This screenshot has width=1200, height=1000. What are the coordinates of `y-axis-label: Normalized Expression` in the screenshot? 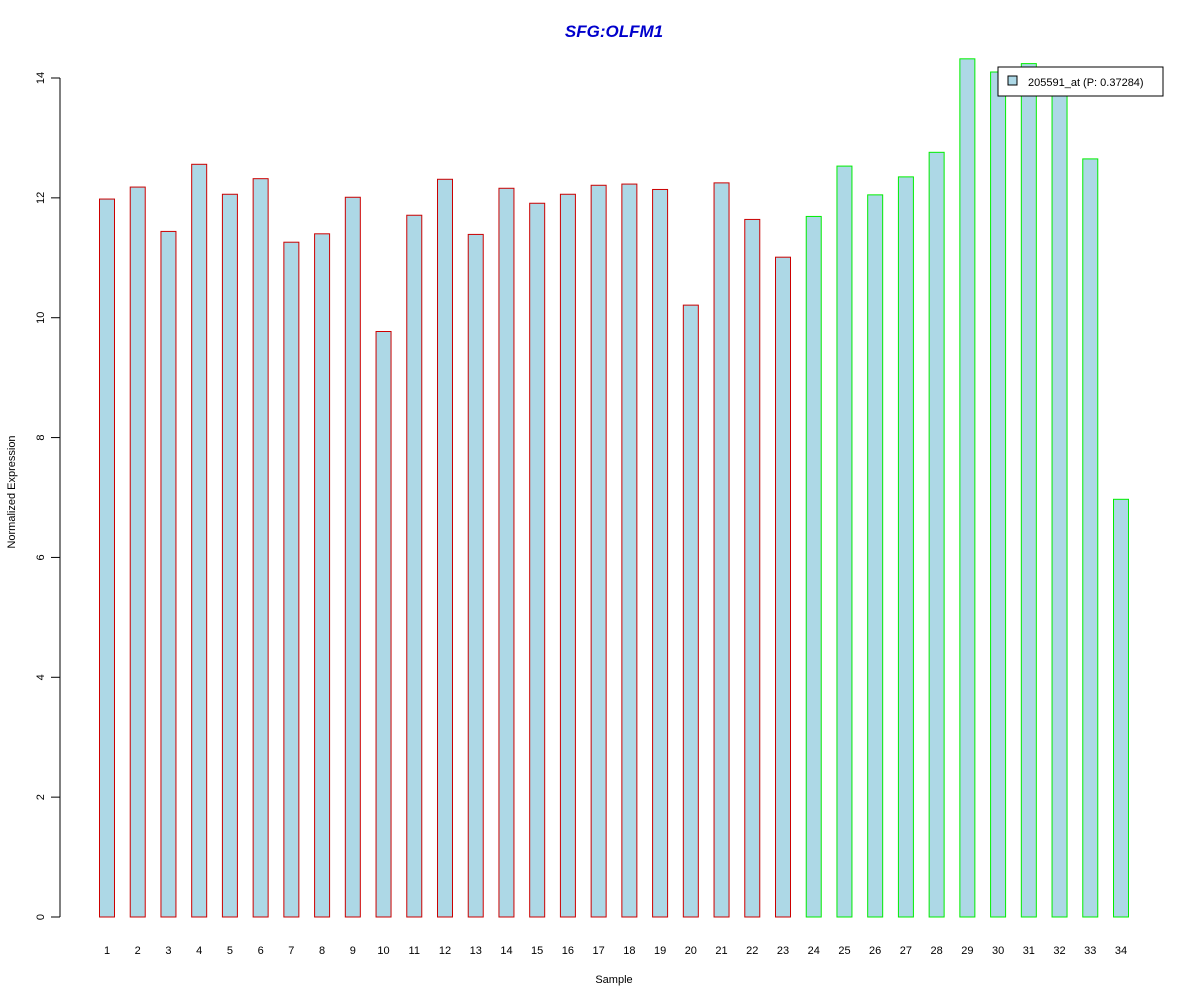 It's located at (12, 491).